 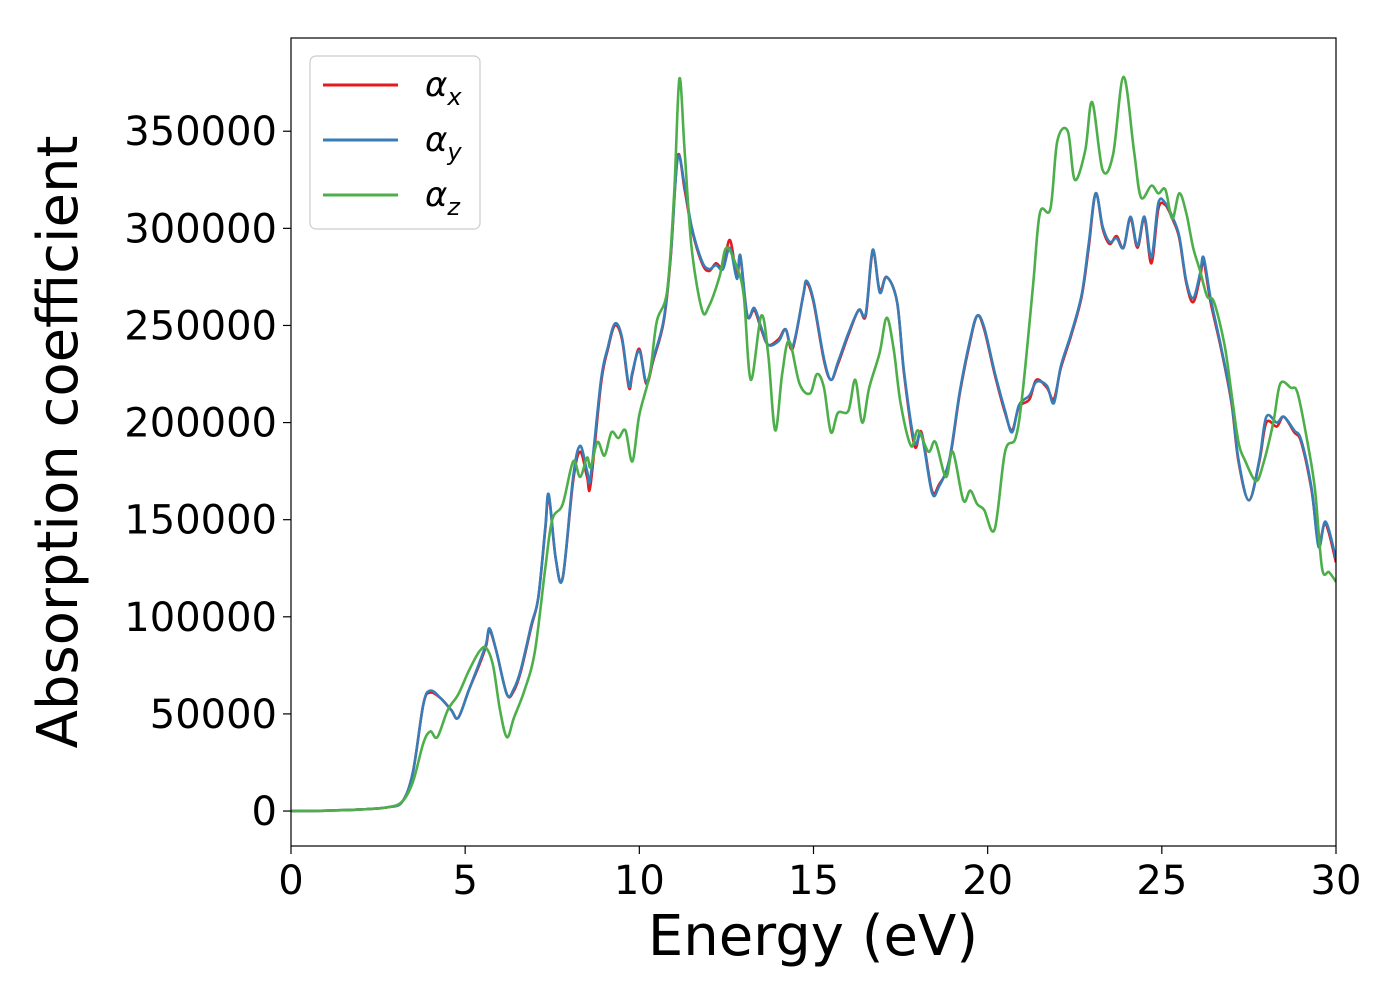 I want to click on y-tick-label: 150000, so click(x=200, y=521).